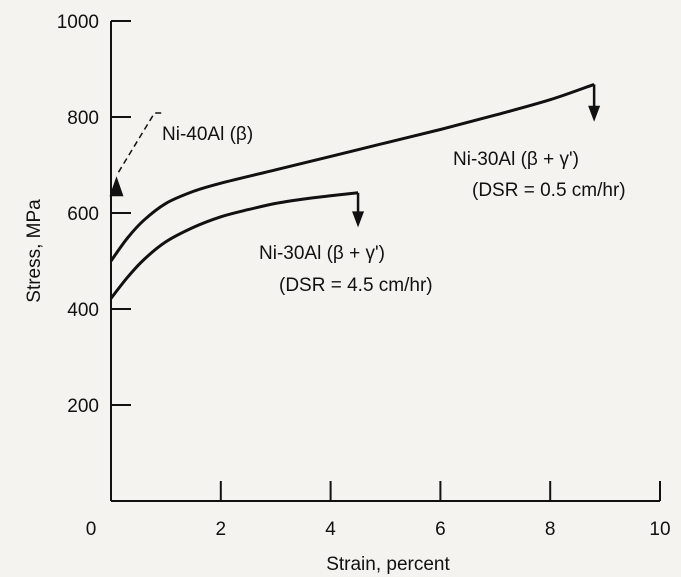  I want to click on point-label-ni40al: Ni-40Al (β), so click(207, 134).